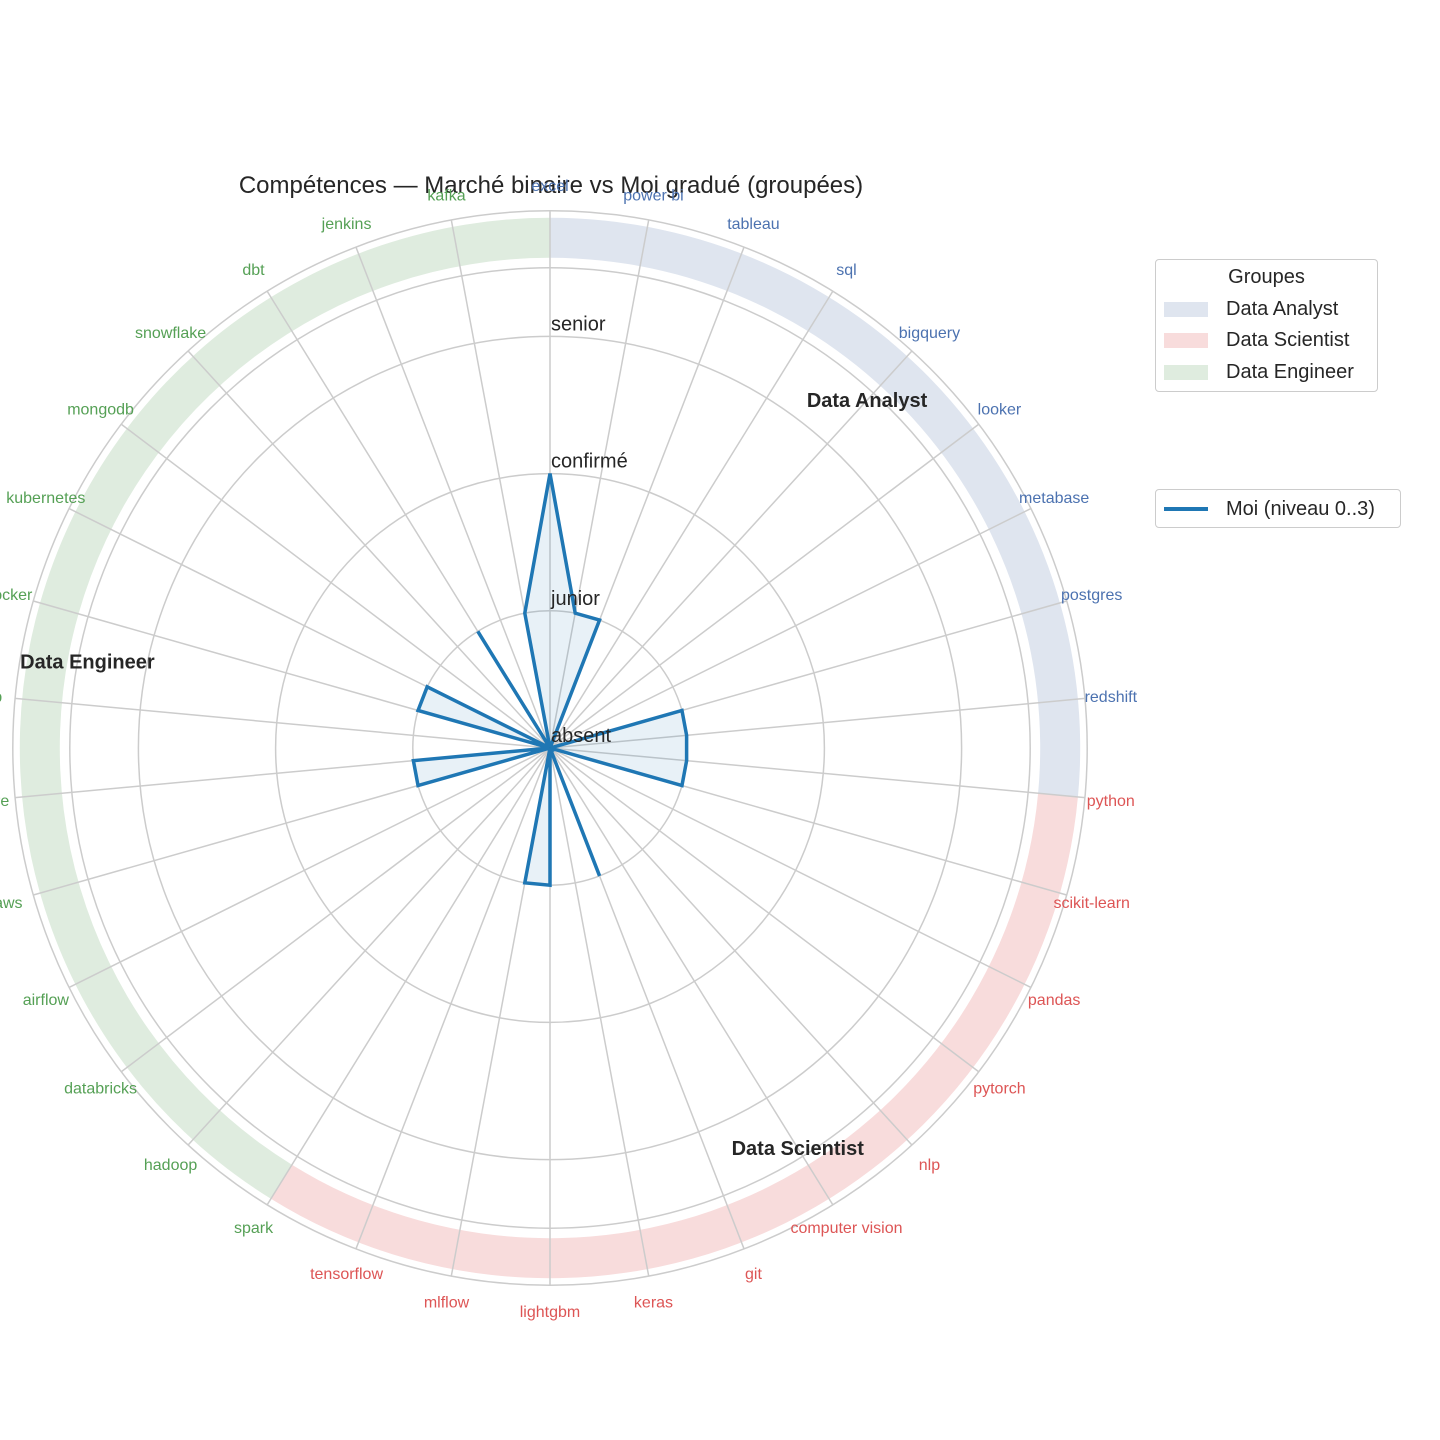 The height and width of the screenshot is (1440, 1440). I want to click on legend-item-moi: Moi (niveau 0..3), so click(1269, 509).